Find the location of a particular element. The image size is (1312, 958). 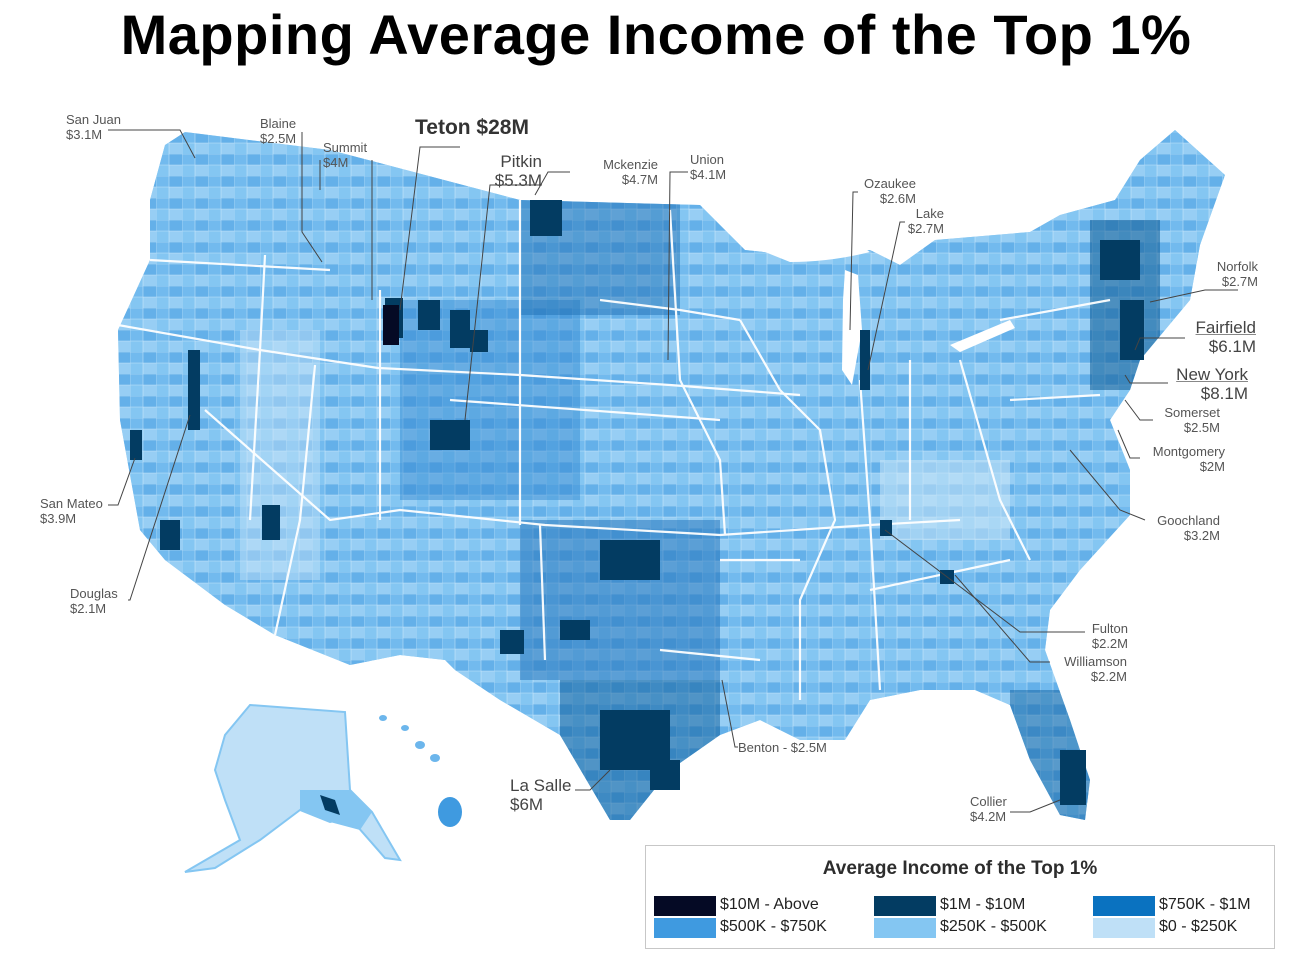

callout-value: $8.1M is located at coordinates (1224, 393).